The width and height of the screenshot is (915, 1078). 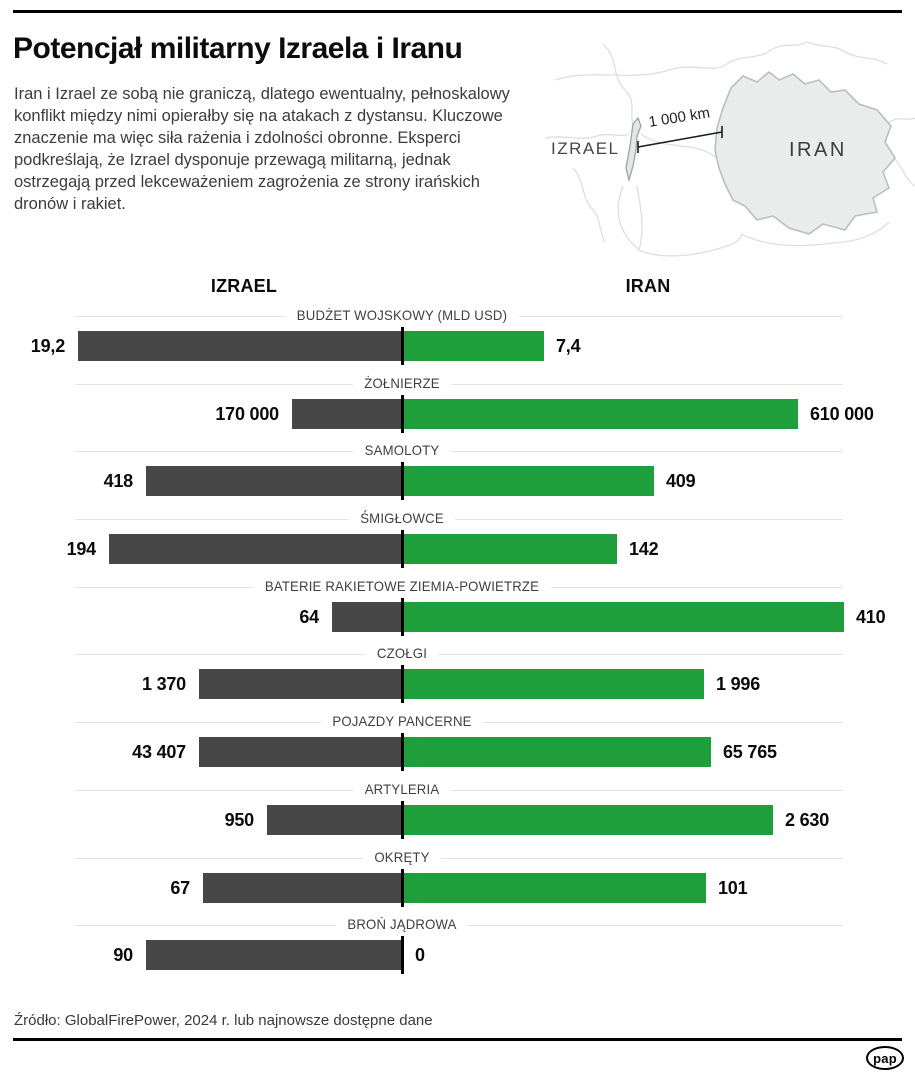 I want to click on pap-logo: pap, so click(x=885, y=1058).